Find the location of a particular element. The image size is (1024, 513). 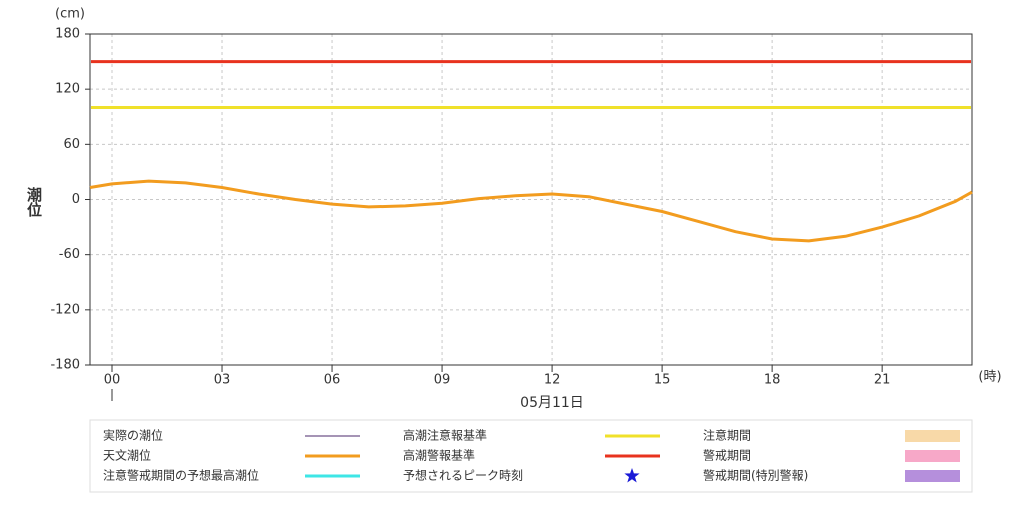

legend-label: 天文潮位 is located at coordinates (127, 455).